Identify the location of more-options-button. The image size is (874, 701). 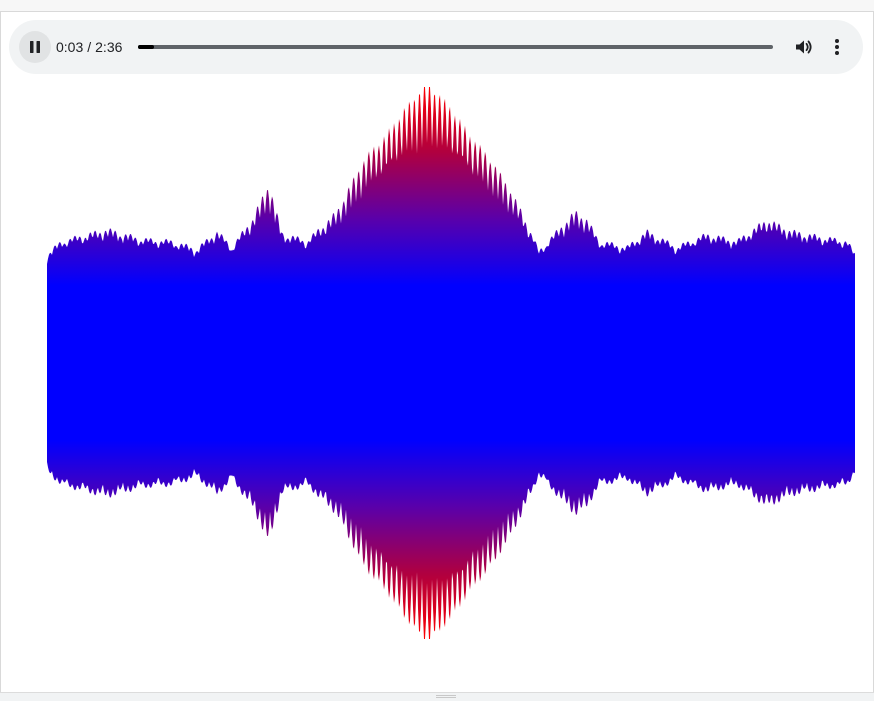
(837, 47).